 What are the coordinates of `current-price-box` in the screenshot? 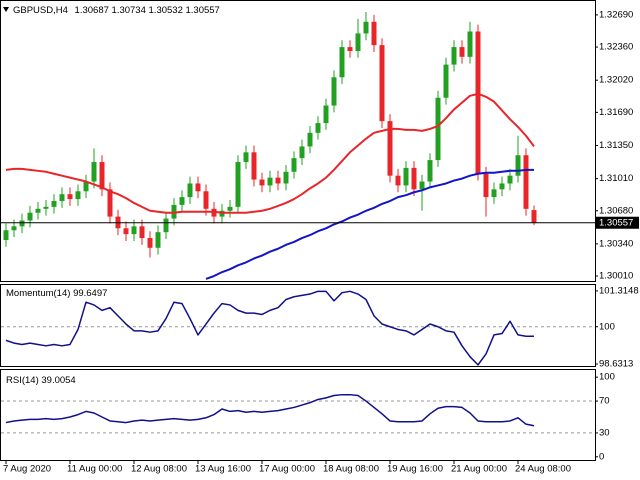 It's located at (617, 222).